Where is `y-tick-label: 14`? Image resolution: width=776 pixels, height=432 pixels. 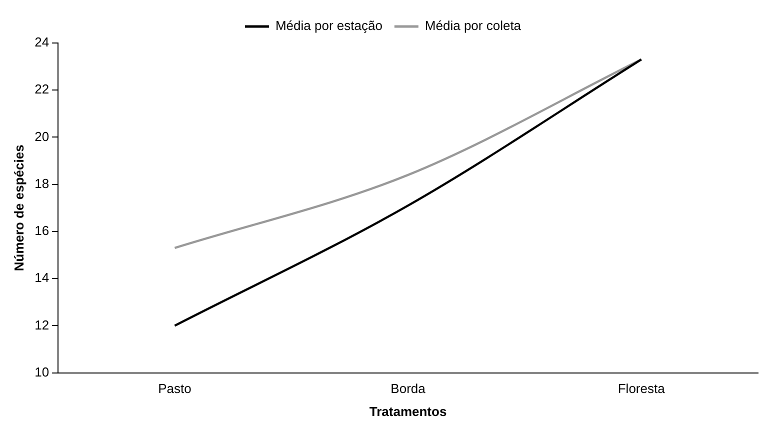 y-tick-label: 14 is located at coordinates (42, 278).